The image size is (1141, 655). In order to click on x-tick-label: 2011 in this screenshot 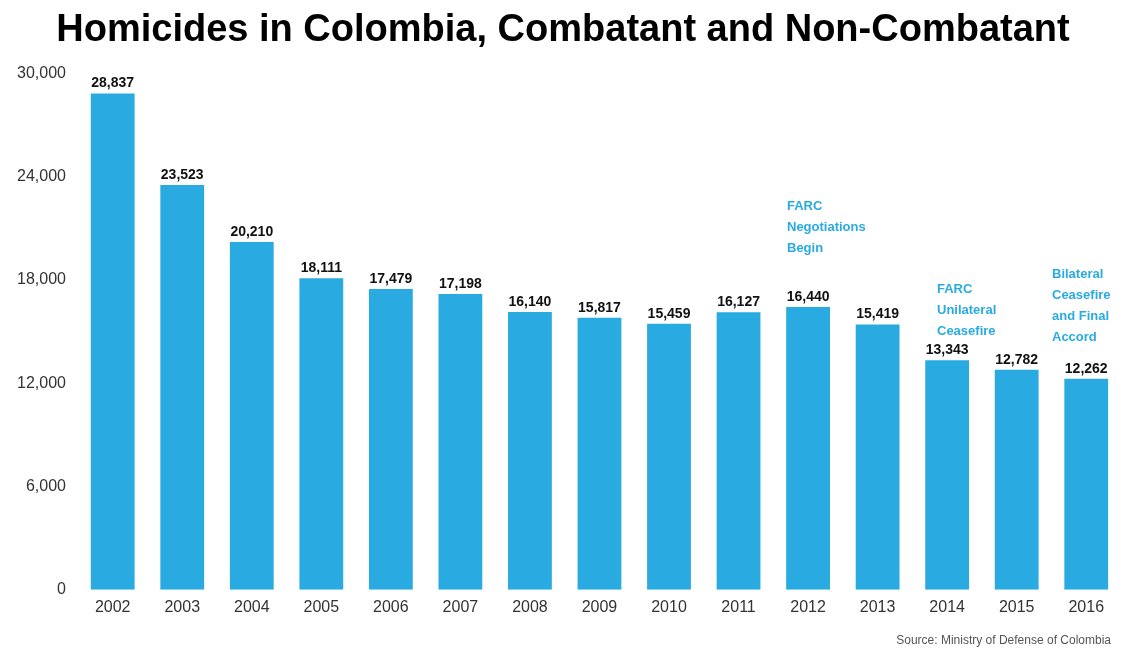, I will do `click(738, 606)`.